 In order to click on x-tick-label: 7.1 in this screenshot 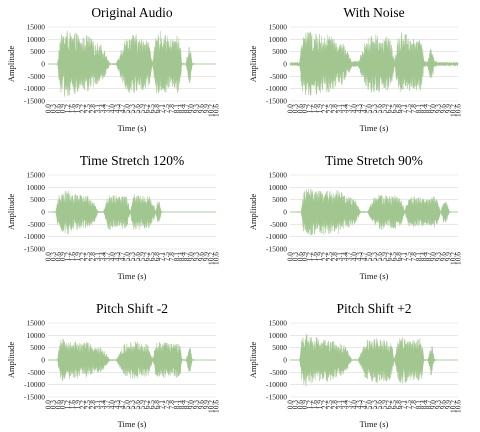, I will do `click(403, 257)`.